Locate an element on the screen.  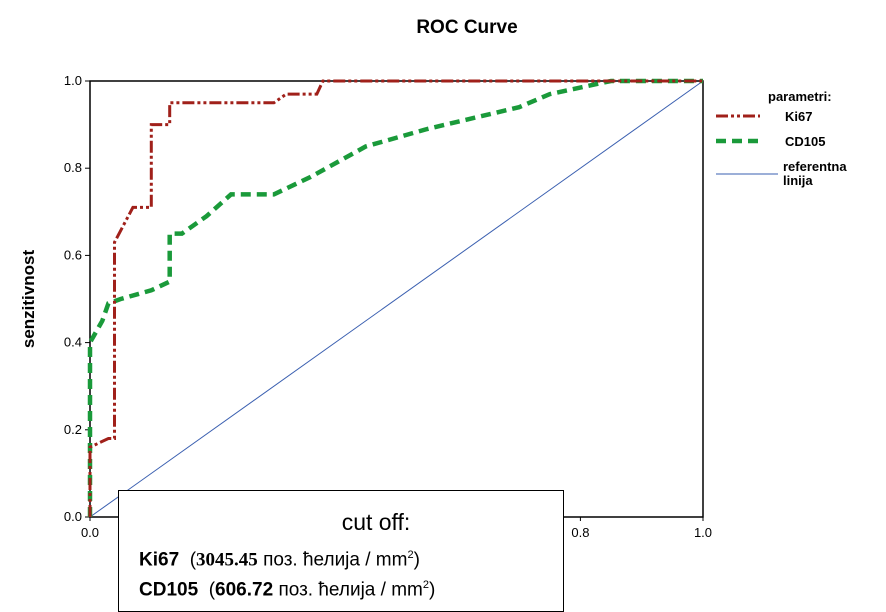
cutoff-row-ki67: Ki67 (3045.45 поз. ћелија / mm2) is located at coordinates (279, 560).